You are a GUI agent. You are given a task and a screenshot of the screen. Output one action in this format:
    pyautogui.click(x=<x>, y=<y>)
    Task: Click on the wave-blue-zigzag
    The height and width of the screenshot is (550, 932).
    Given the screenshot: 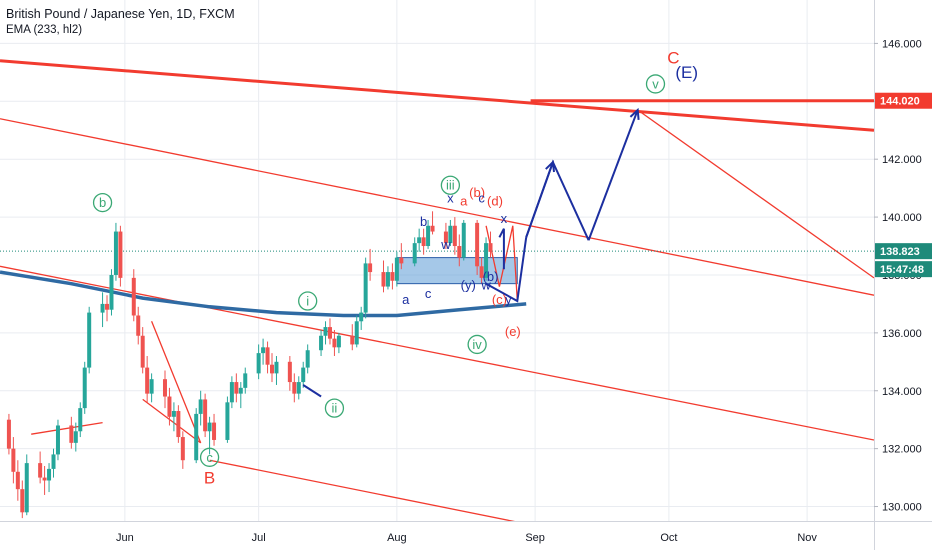 What is the action you would take?
    pyautogui.click(x=506, y=270)
    